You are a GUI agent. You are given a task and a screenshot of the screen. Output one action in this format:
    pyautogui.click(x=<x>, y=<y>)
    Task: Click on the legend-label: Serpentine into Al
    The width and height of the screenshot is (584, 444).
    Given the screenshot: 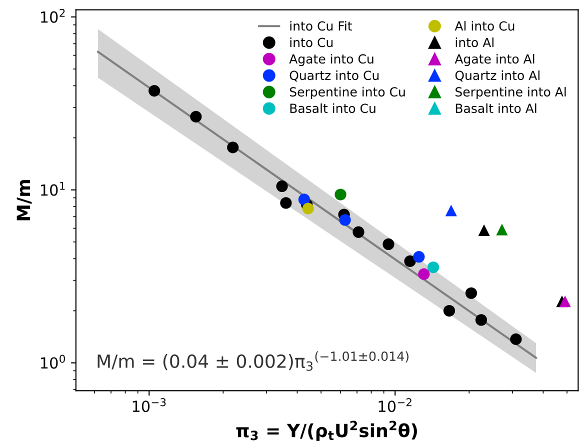 What is the action you would take?
    pyautogui.click(x=511, y=93)
    